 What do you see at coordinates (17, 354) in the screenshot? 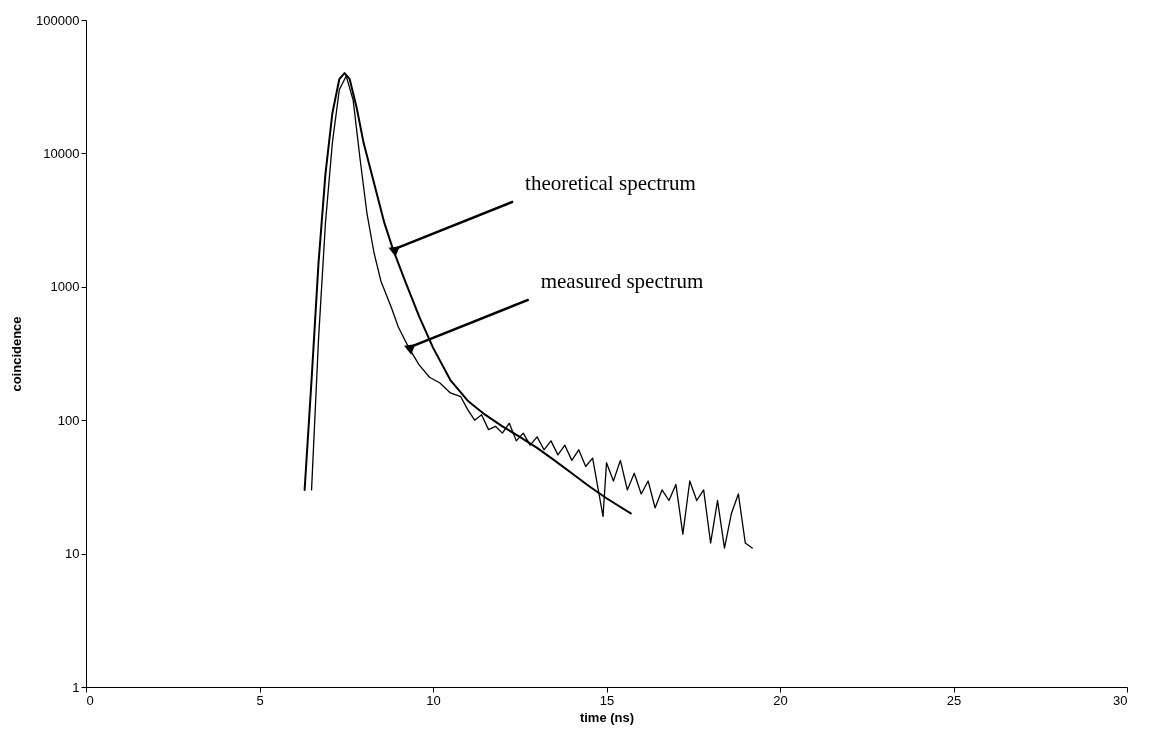
I see `y-axis-title: coincidence` at bounding box center [17, 354].